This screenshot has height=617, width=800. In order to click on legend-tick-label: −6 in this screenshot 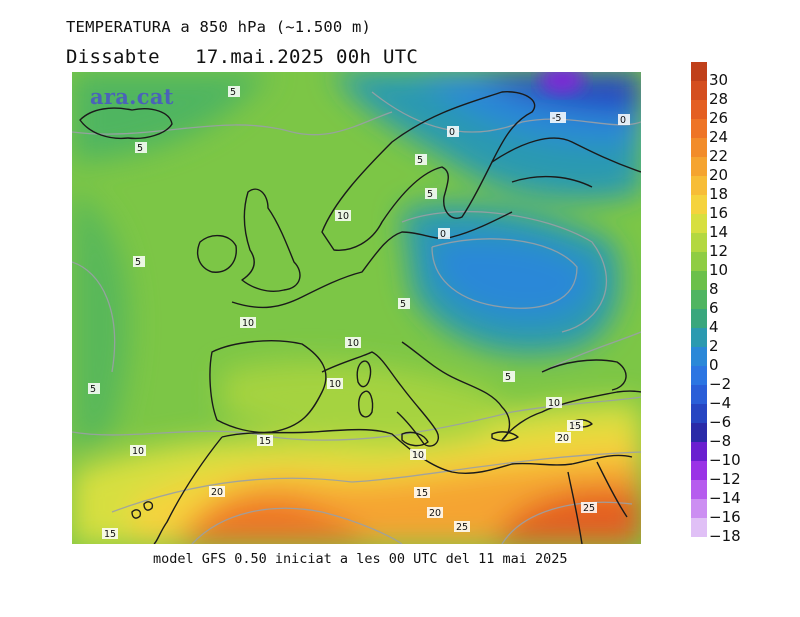, I will do `click(720, 422)`.